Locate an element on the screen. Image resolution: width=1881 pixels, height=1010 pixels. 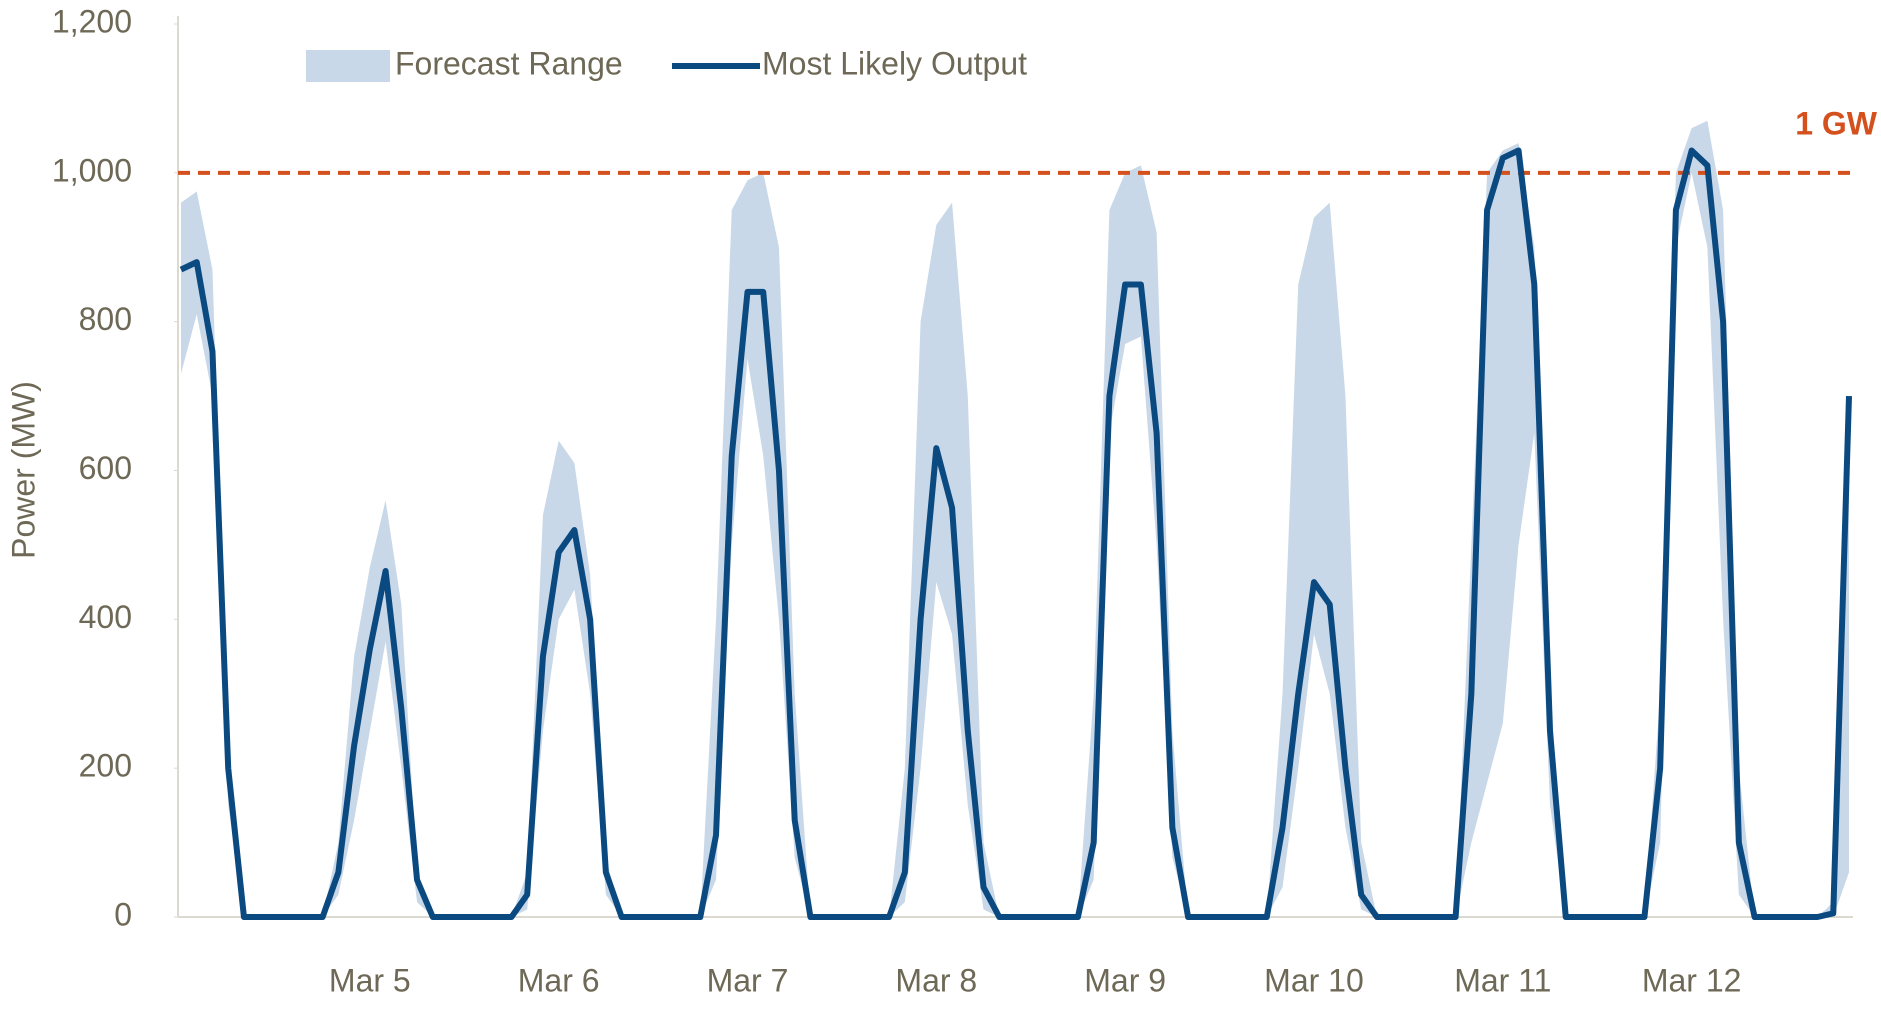
y-tick-label: 200 is located at coordinates (105, 766).